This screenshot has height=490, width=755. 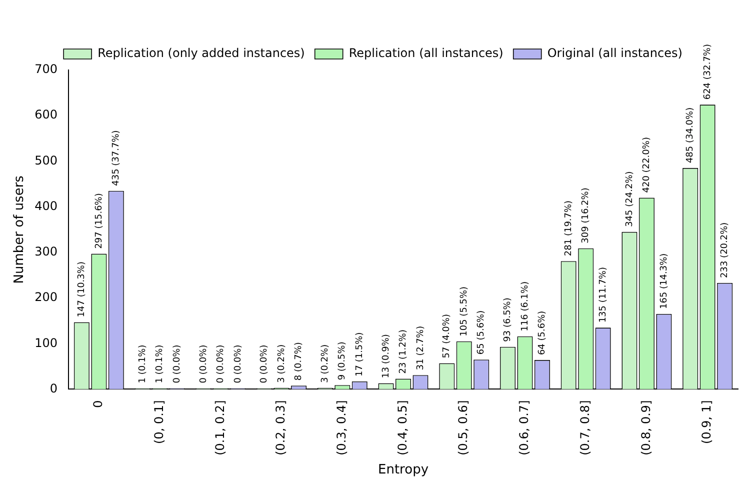 What do you see at coordinates (586, 216) in the screenshot?
I see `data-label: 309 (16.2%)` at bounding box center [586, 216].